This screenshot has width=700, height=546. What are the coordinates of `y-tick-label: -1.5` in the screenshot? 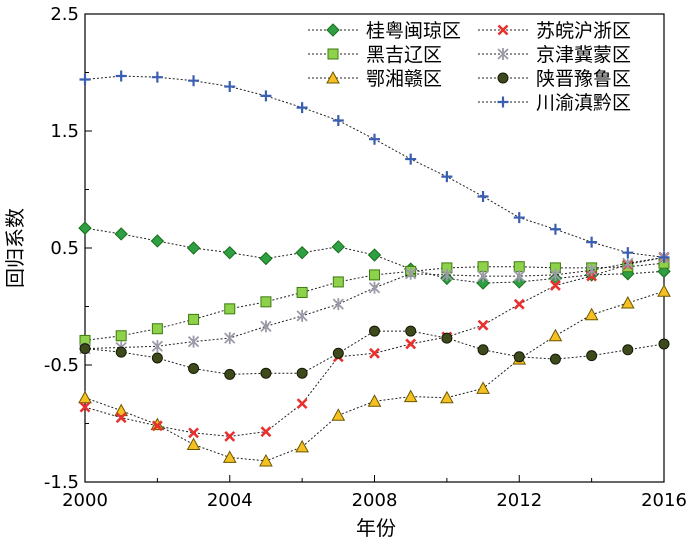 It's located at (61, 482).